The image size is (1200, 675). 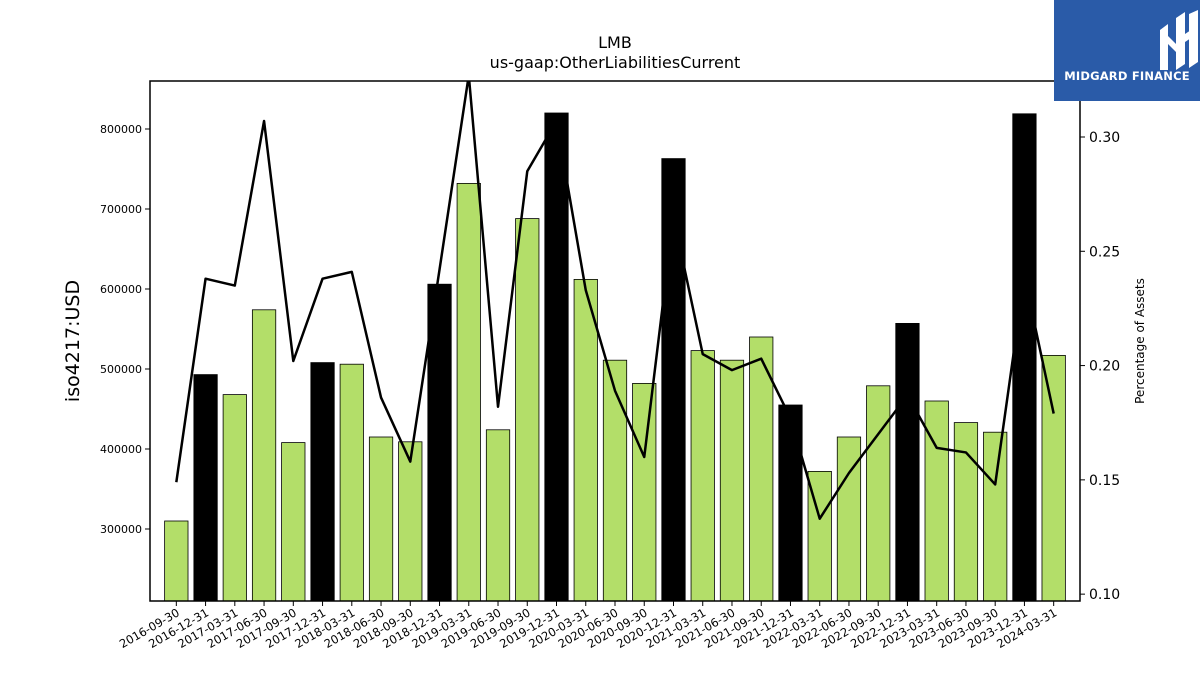 What do you see at coordinates (121, 369) in the screenshot?
I see `y-tick-label: 500000` at bounding box center [121, 369].